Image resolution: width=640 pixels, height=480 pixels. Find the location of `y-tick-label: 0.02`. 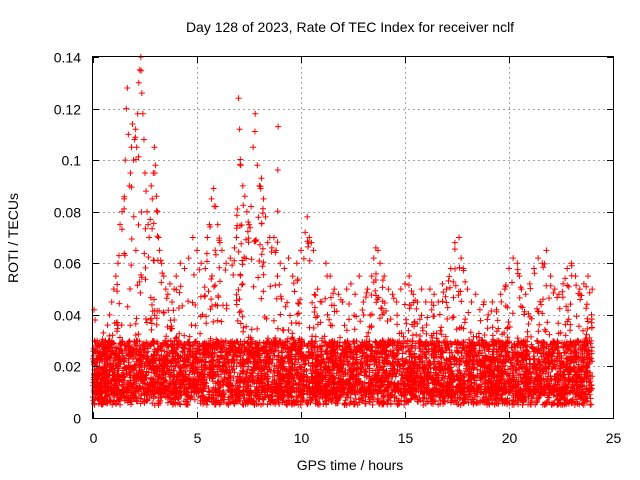

y-tick-label: 0.02 is located at coordinates (67, 367).